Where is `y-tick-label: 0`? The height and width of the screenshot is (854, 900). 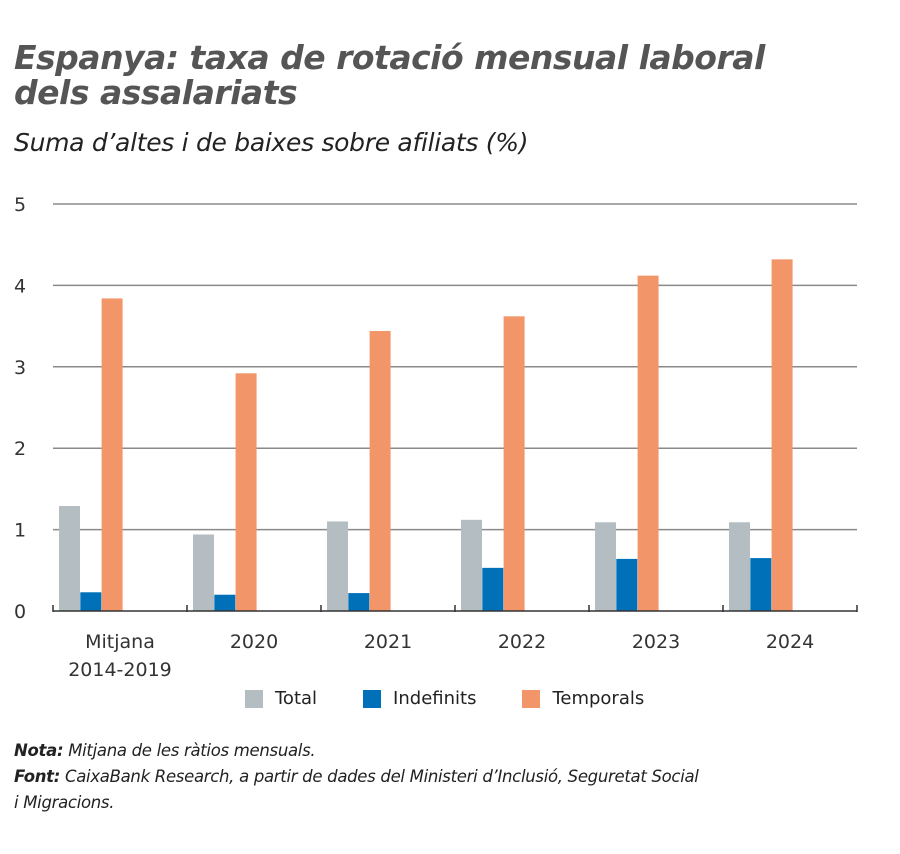 y-tick-label: 0 is located at coordinates (20, 612).